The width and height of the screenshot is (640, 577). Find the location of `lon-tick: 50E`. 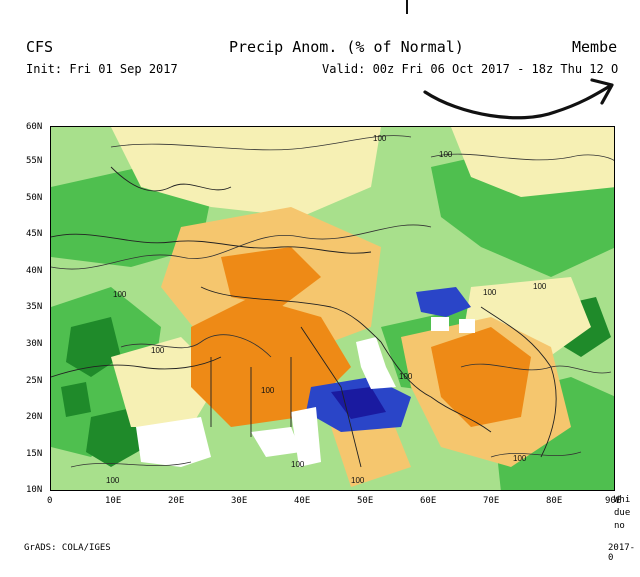

lon-tick: 50E is located at coordinates (365, 501).